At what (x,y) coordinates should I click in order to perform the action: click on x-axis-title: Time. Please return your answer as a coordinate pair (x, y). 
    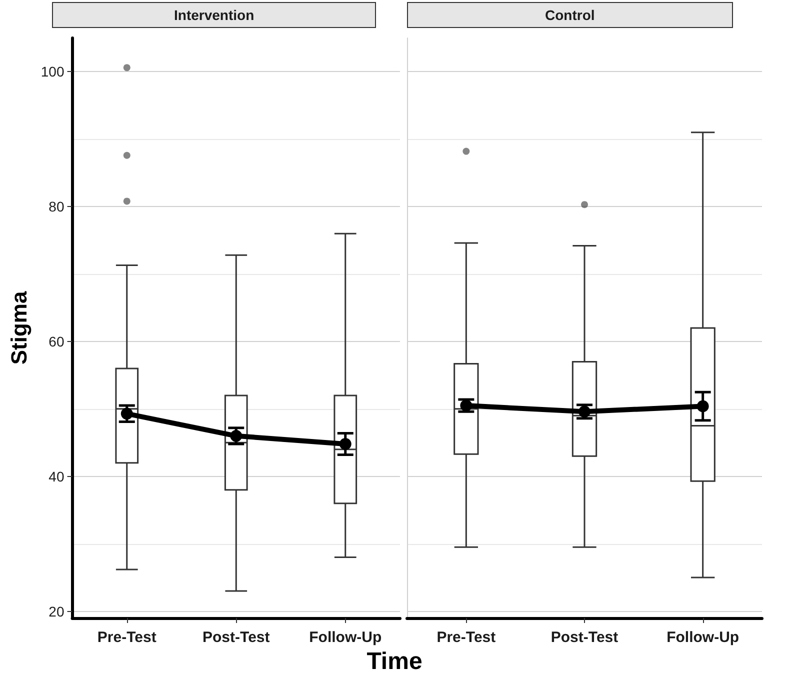
    Looking at the image, I should click on (395, 662).